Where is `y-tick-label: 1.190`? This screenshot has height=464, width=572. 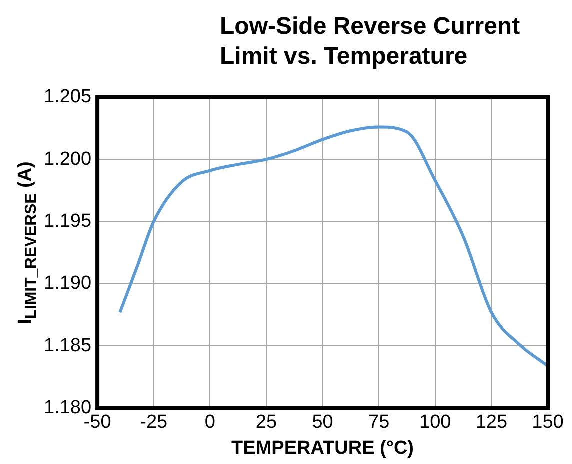 y-tick-label: 1.190 is located at coordinates (68, 283).